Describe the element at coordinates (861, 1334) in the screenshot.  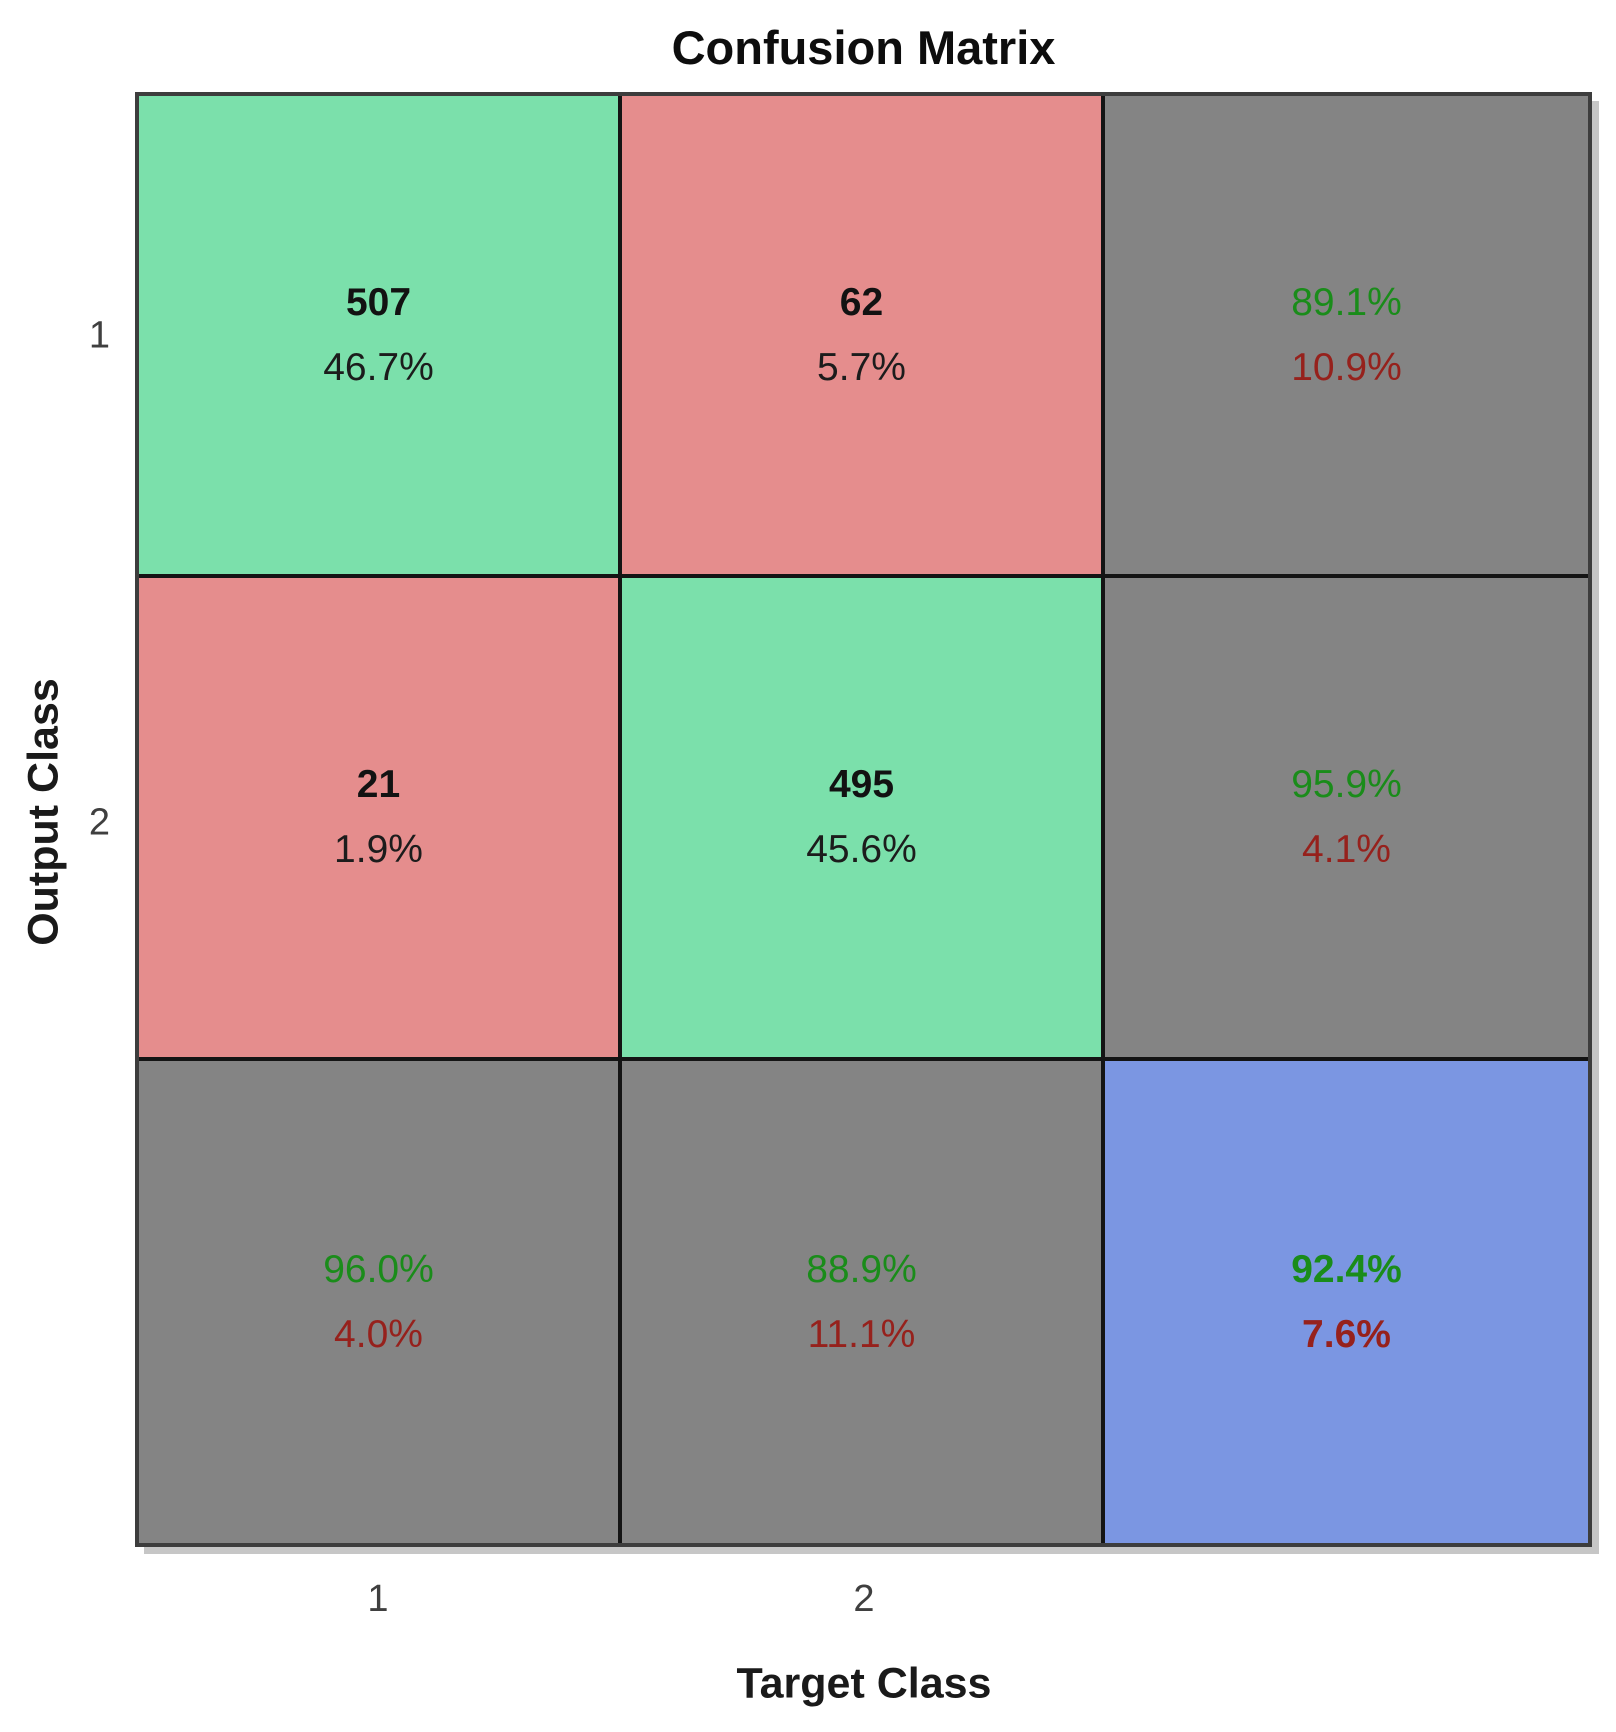
I see `cell-incorrect-percent: 11.1%` at that location.